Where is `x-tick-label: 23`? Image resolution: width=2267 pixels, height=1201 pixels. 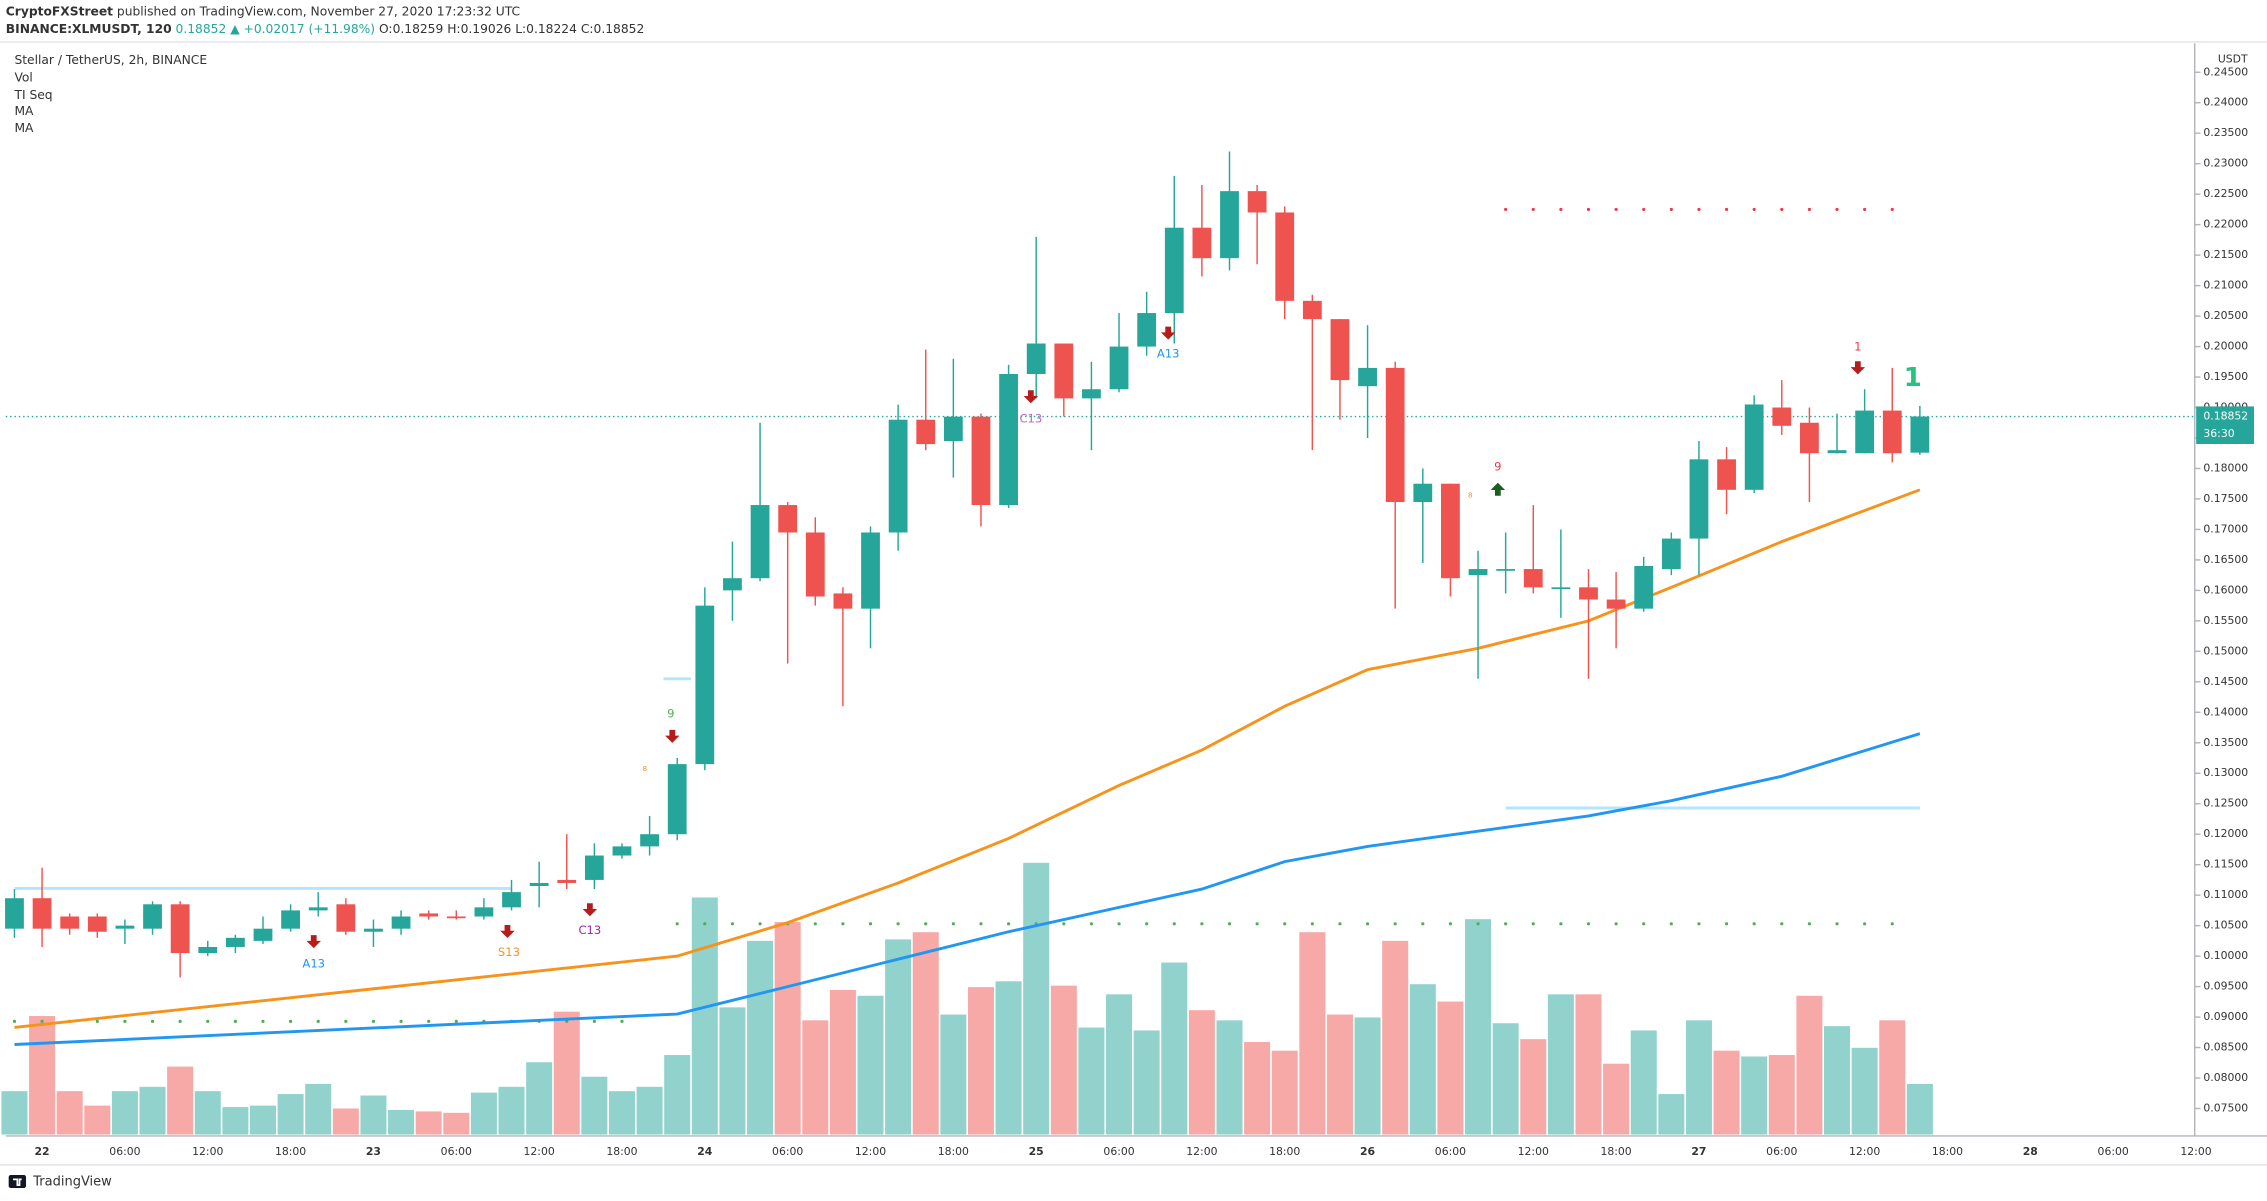 x-tick-label: 23 is located at coordinates (373, 1151).